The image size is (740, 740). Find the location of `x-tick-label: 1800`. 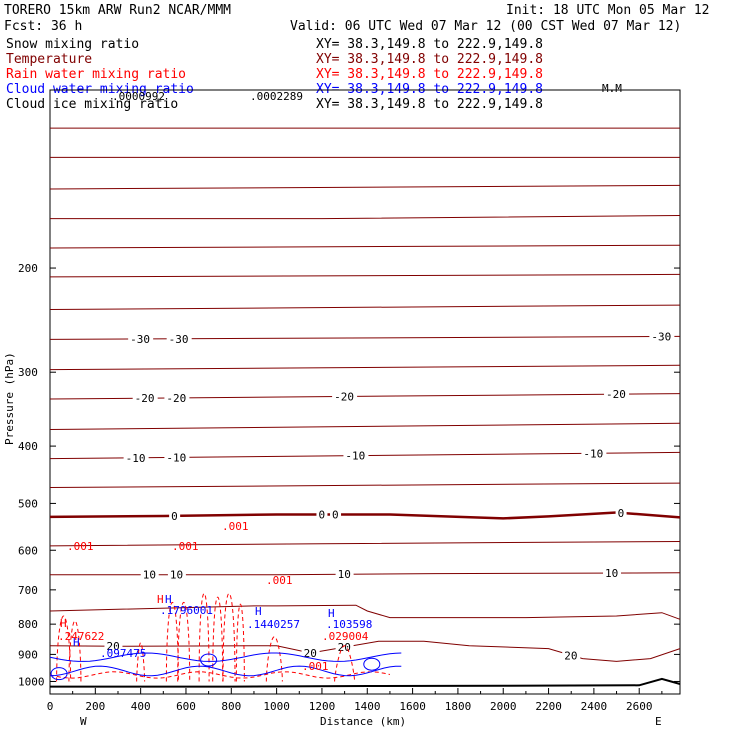

x-tick-label: 1800 is located at coordinates (458, 706).